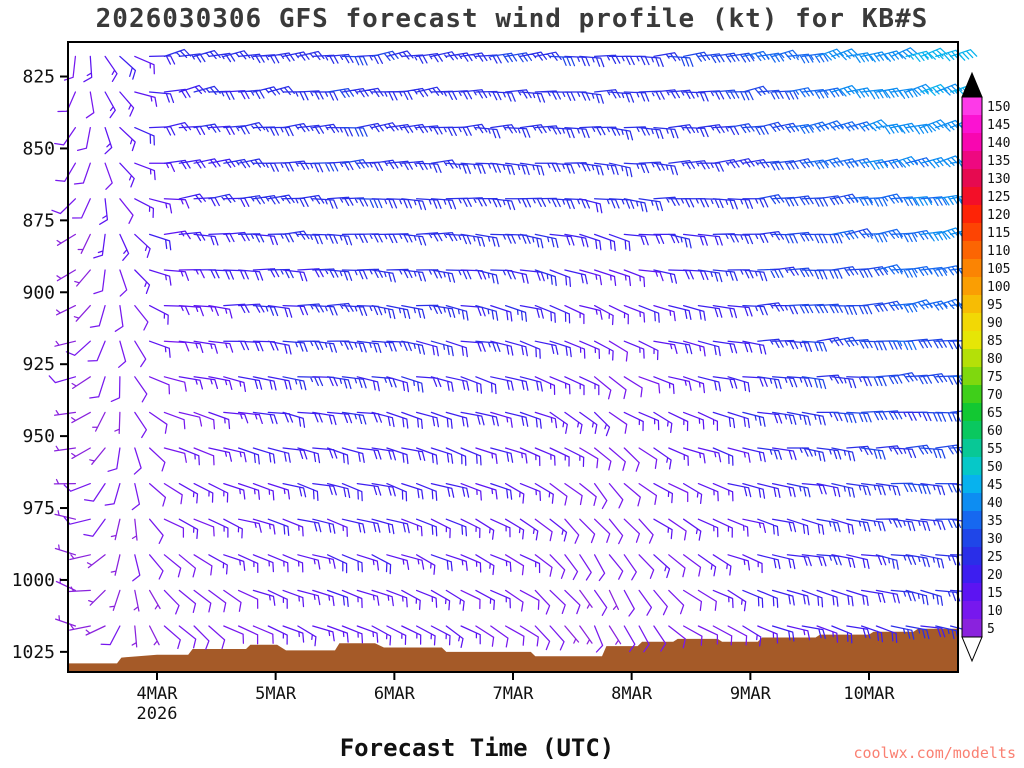  Describe the element at coordinates (514, 694) in the screenshot. I see `x-tick-label: 7MAR` at that location.